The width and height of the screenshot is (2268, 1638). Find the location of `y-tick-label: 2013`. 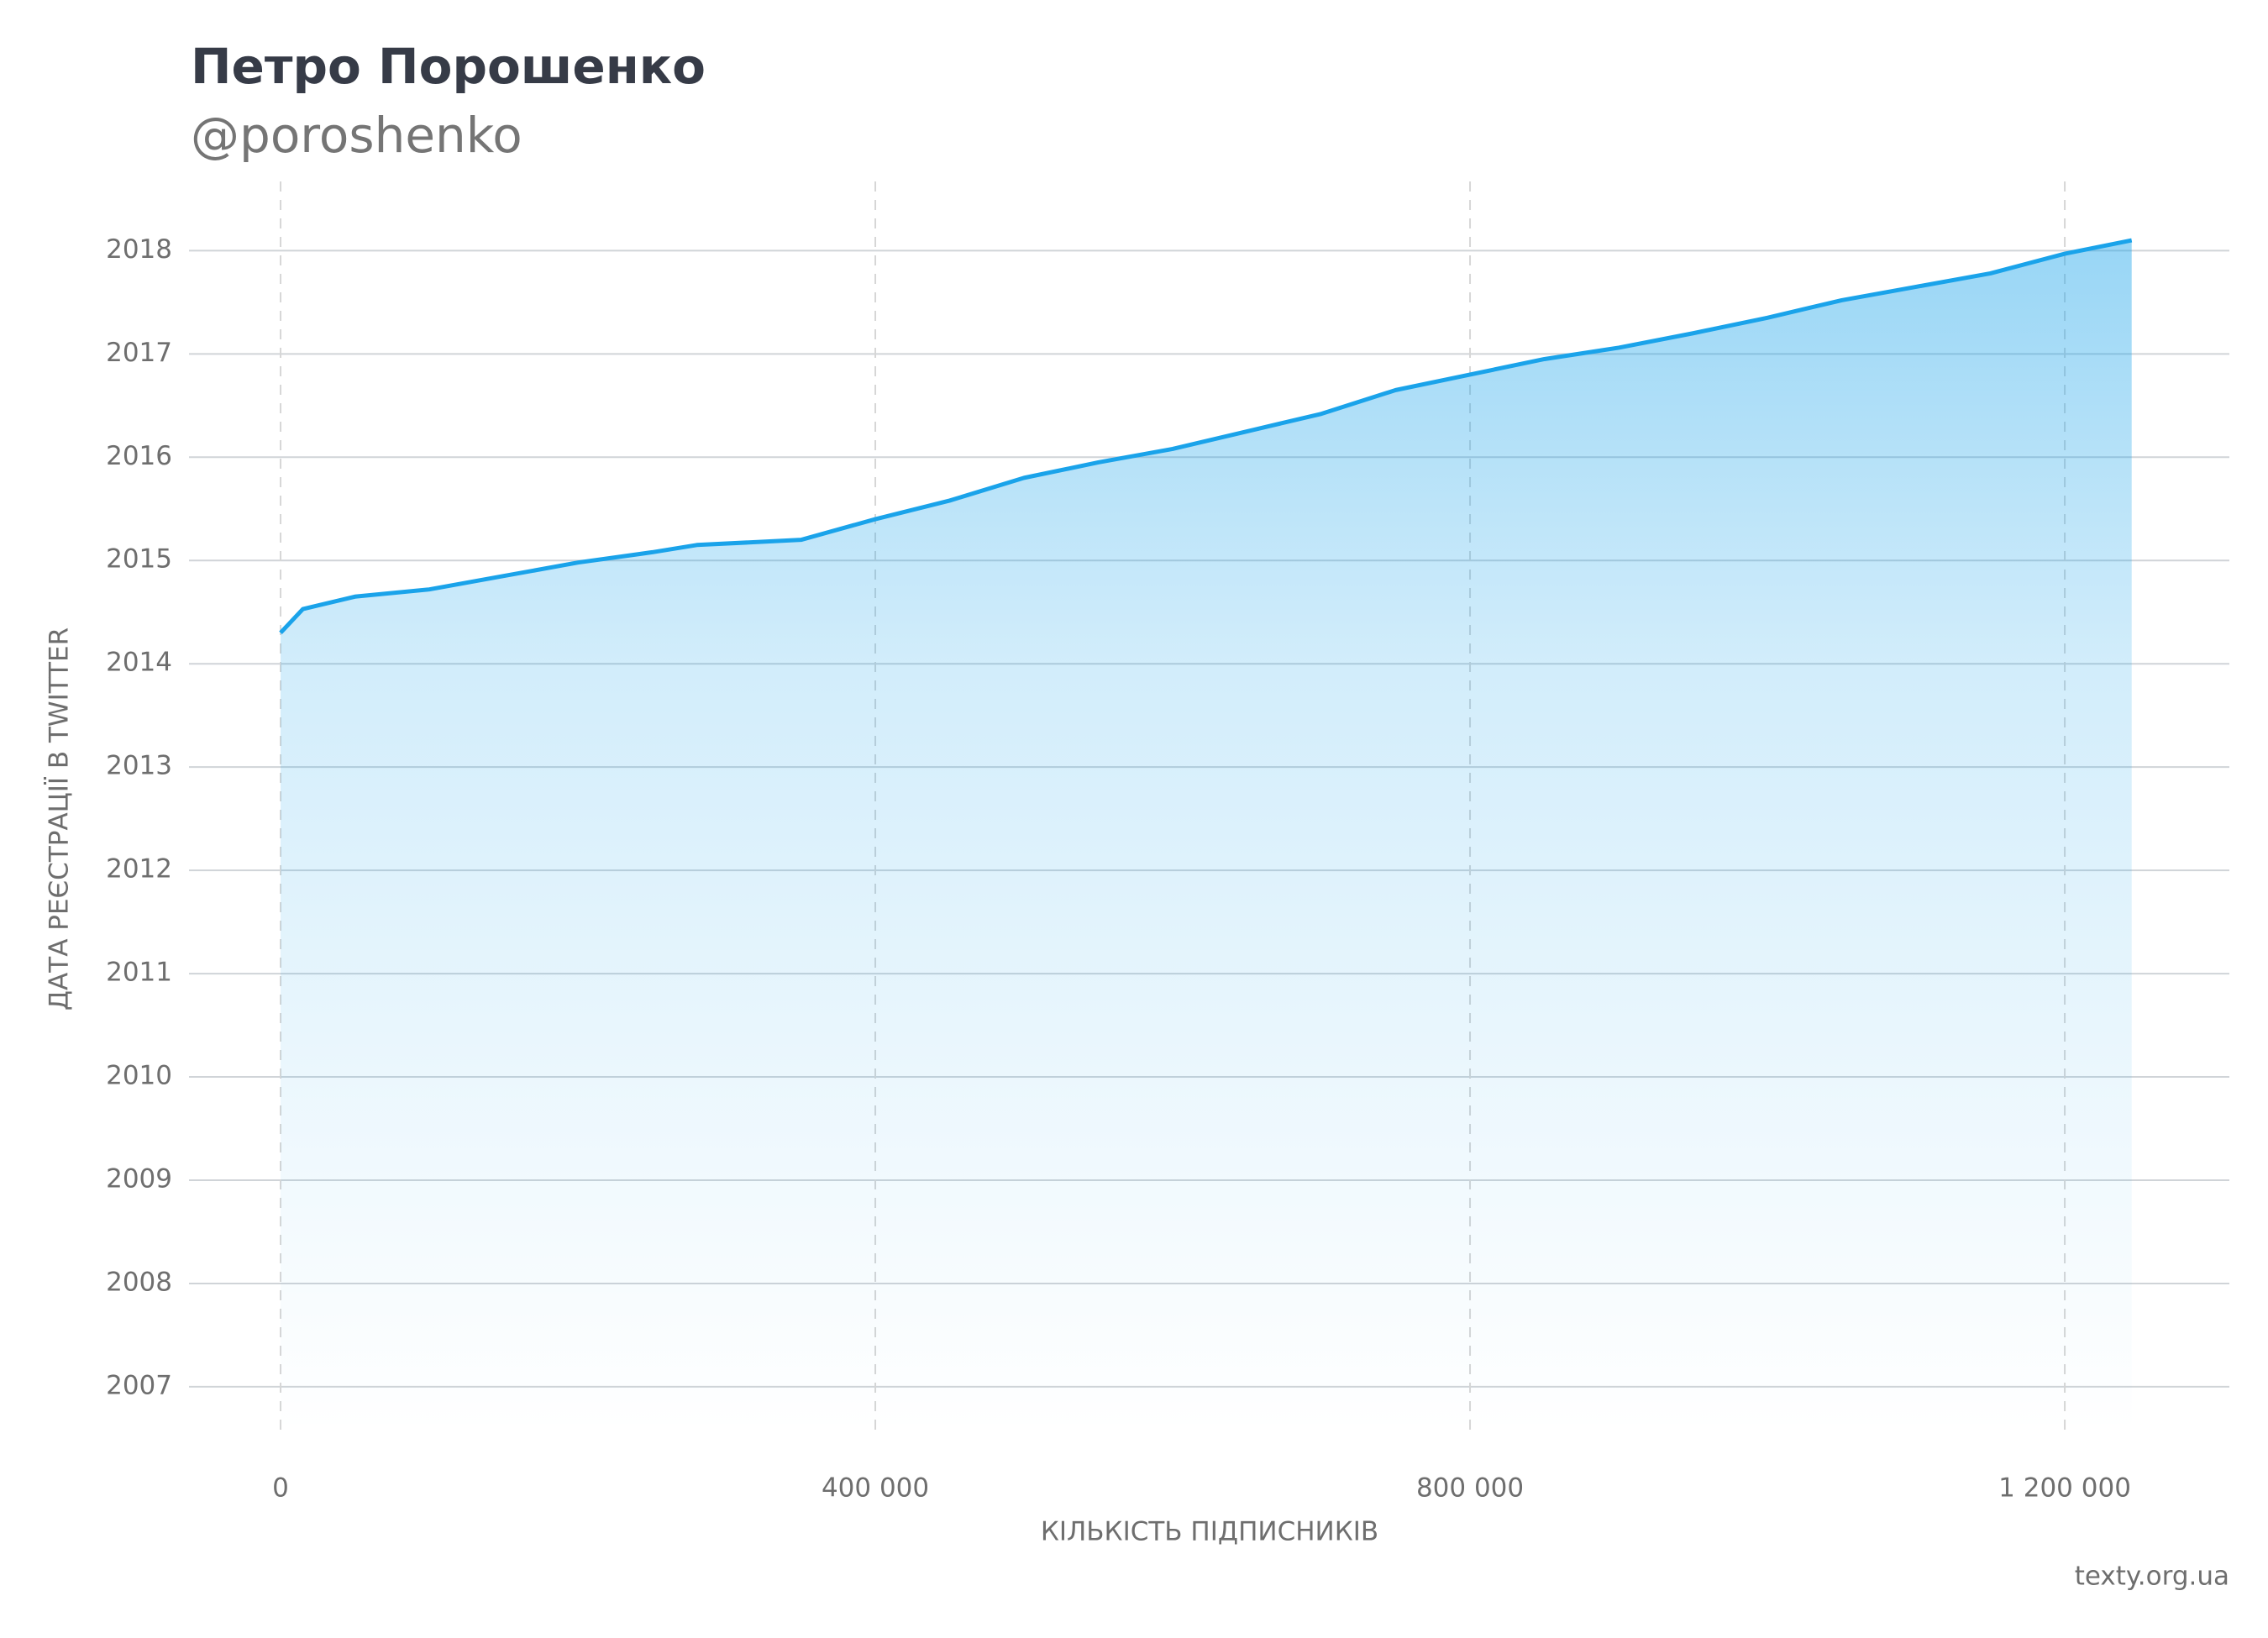

y-tick-label: 2013 is located at coordinates (139, 766).